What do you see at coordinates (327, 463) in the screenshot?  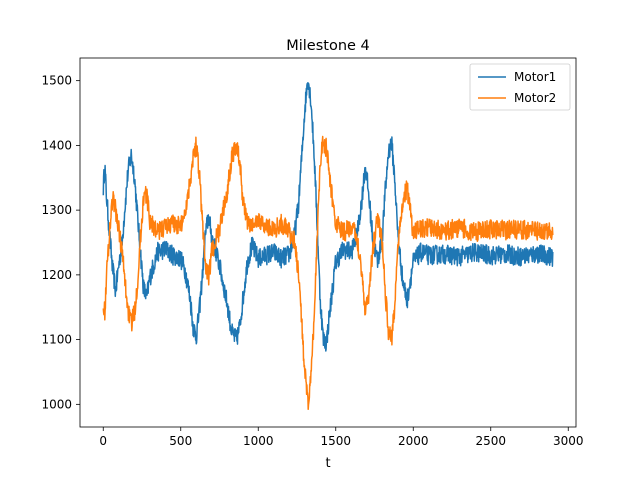 I see `x-axis-label: t` at bounding box center [327, 463].